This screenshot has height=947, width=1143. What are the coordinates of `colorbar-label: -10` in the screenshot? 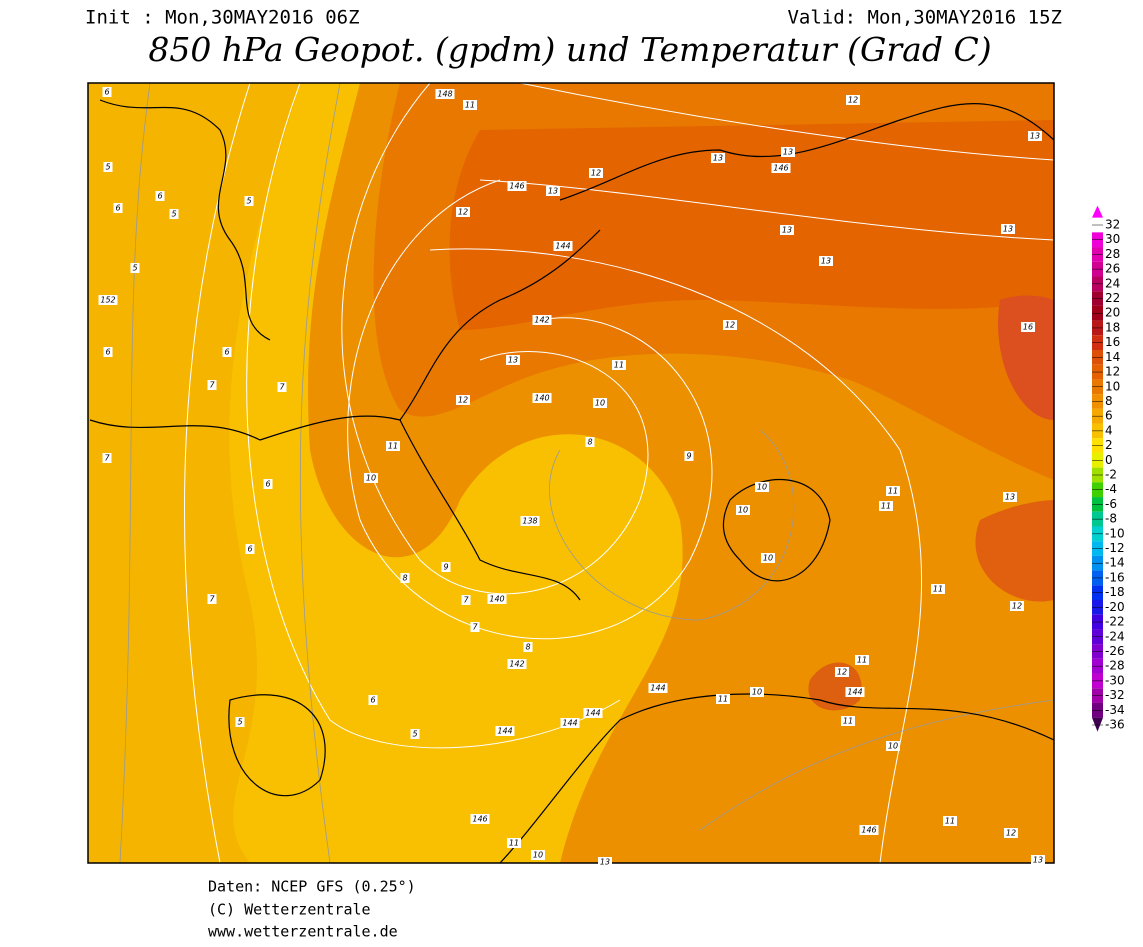 It's located at (1115, 533).